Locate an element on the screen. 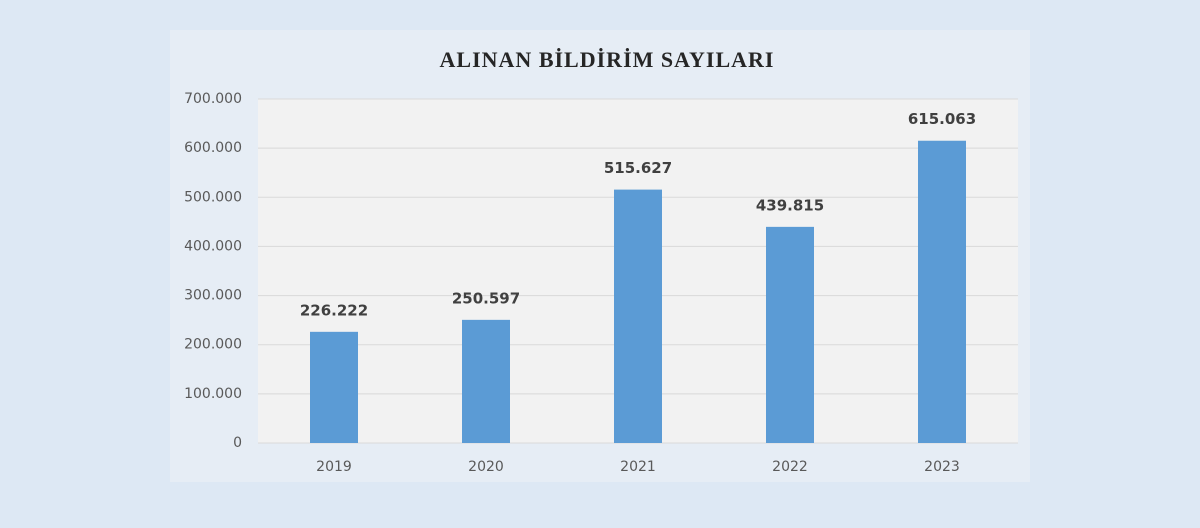 The width and height of the screenshot is (1200, 528). x-tick-label: 2022 is located at coordinates (790, 467).